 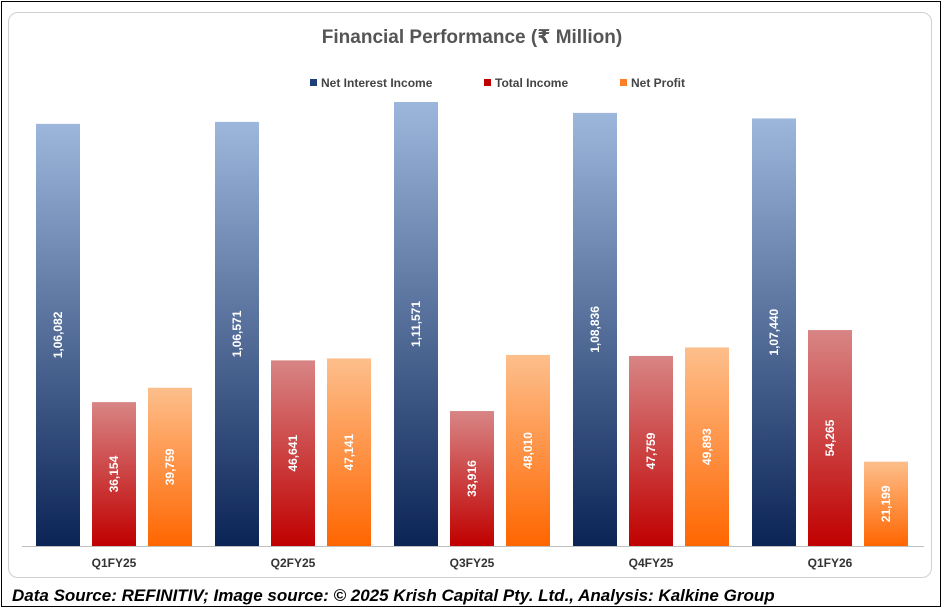 I want to click on bar-net-profit-q1fy25, so click(x=170, y=466).